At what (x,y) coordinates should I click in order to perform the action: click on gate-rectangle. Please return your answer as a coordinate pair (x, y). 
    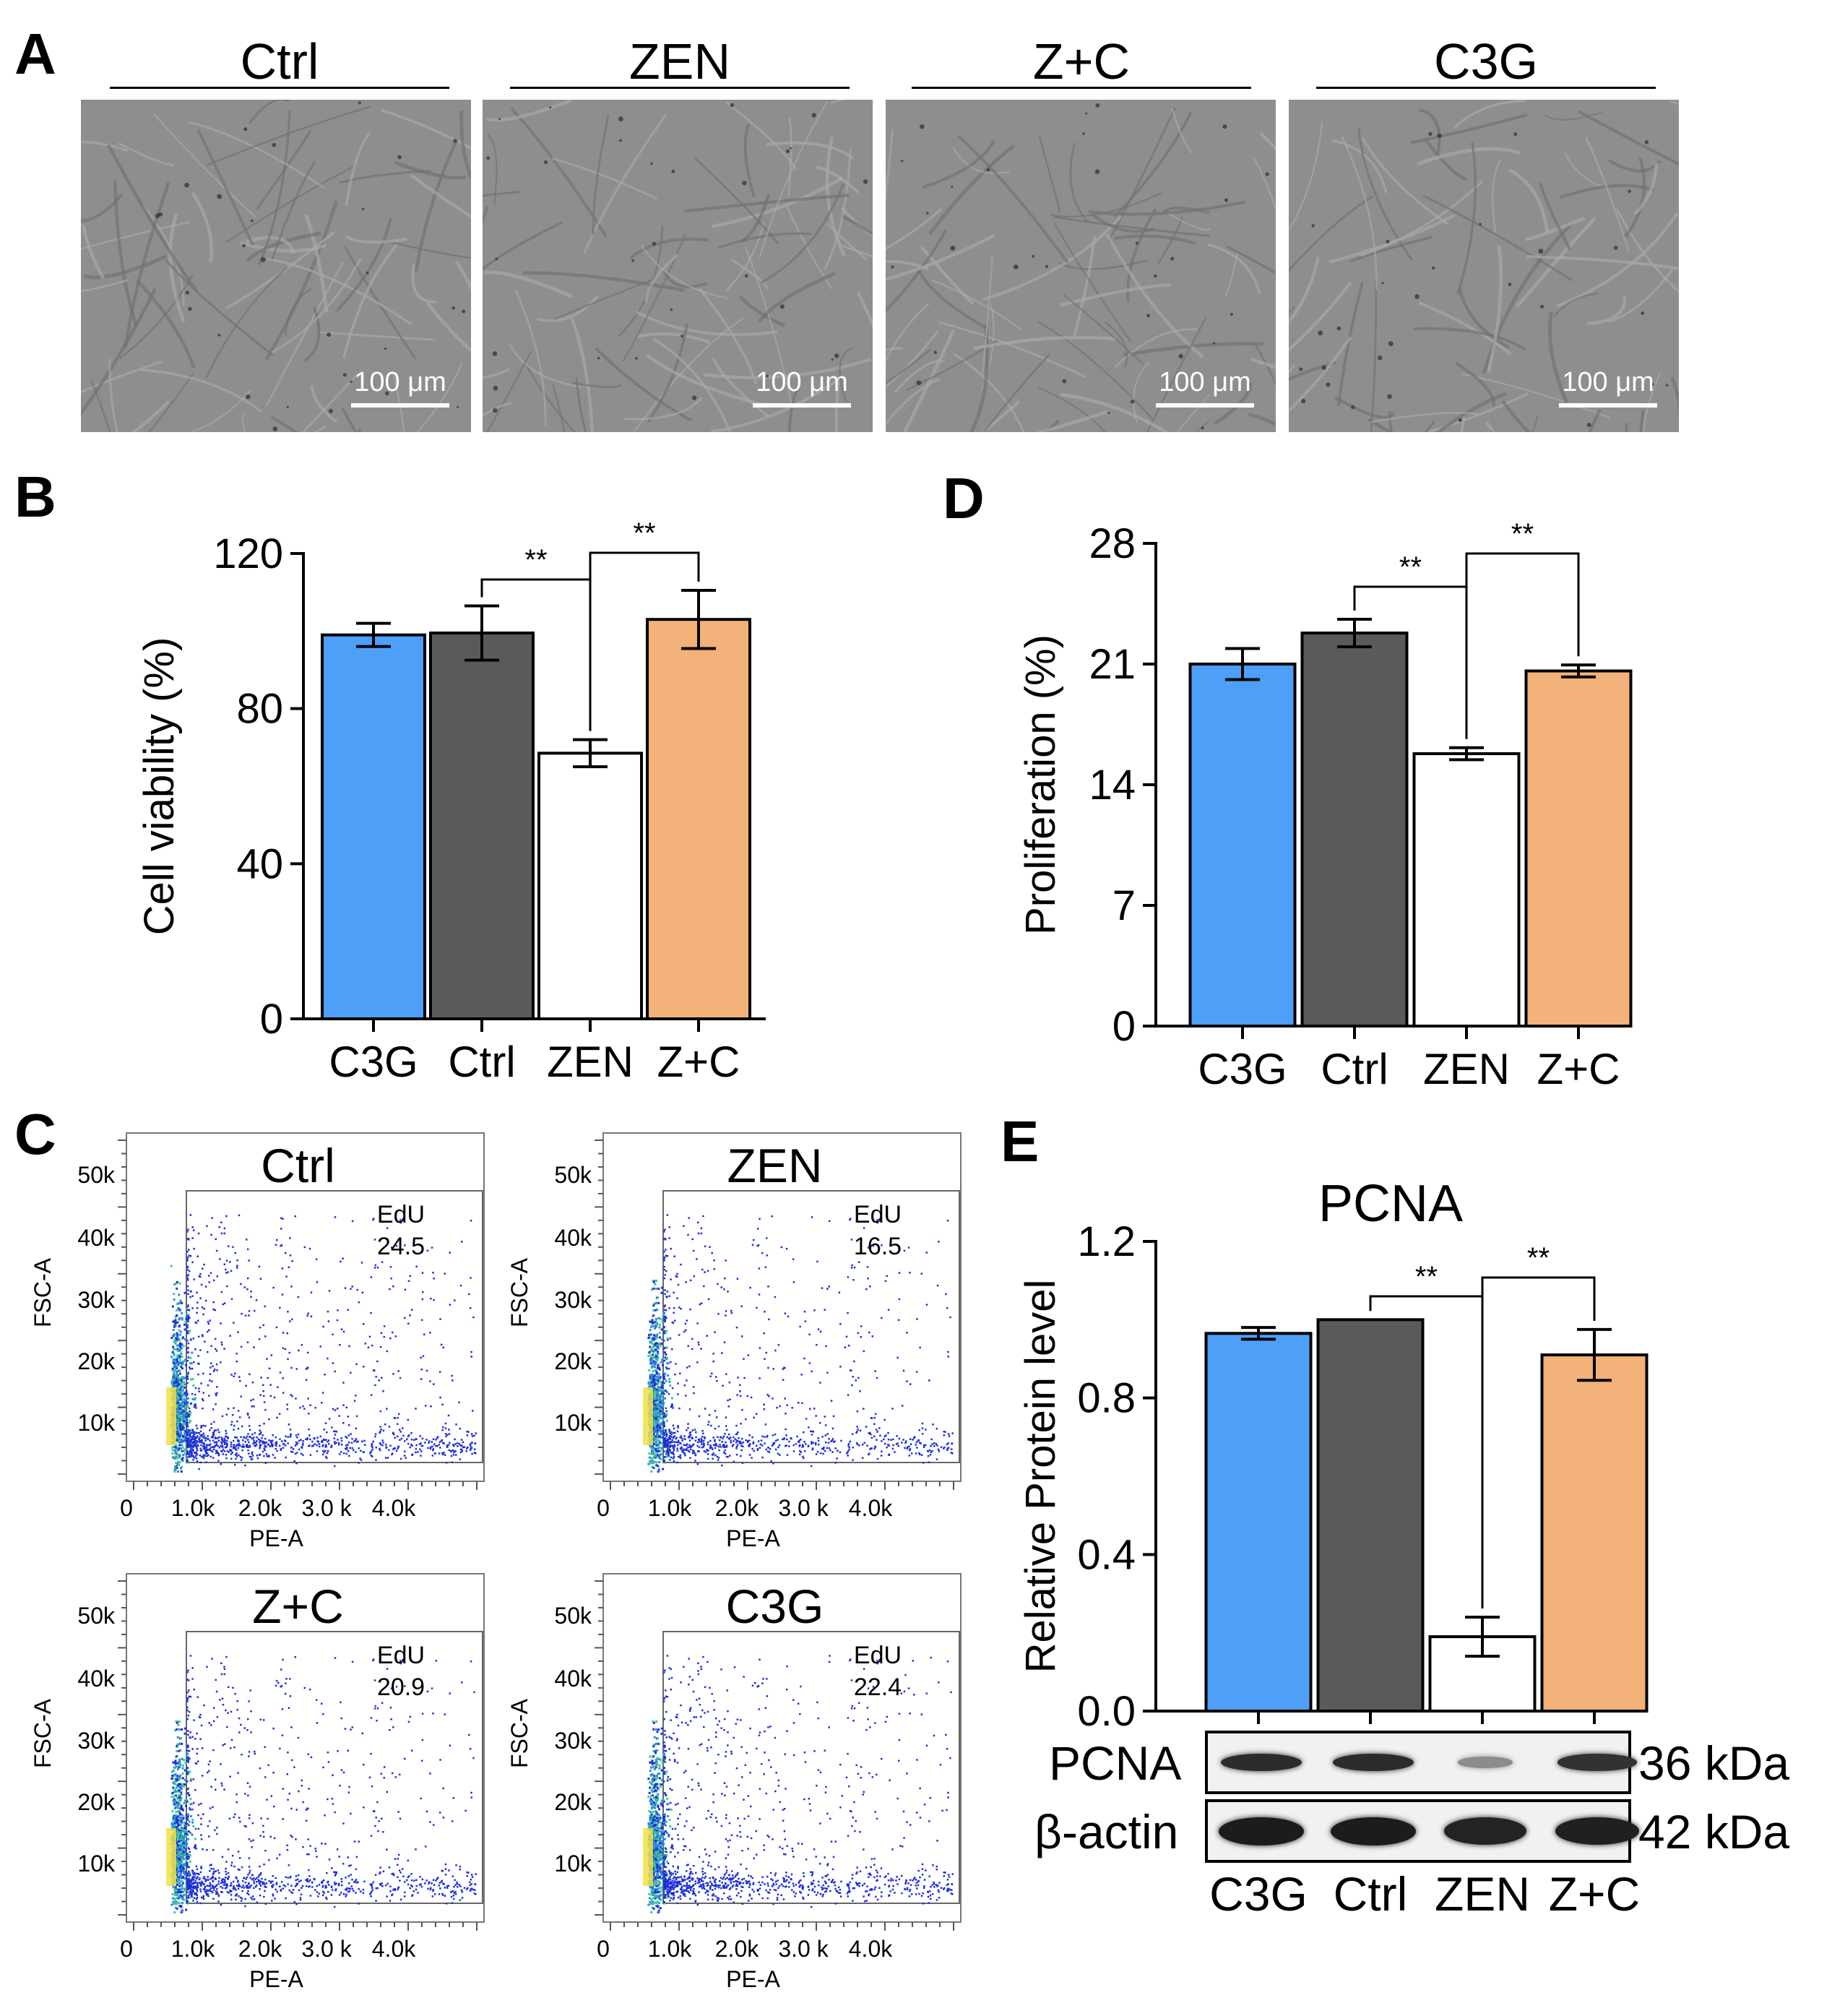
    Looking at the image, I should click on (334, 1326).